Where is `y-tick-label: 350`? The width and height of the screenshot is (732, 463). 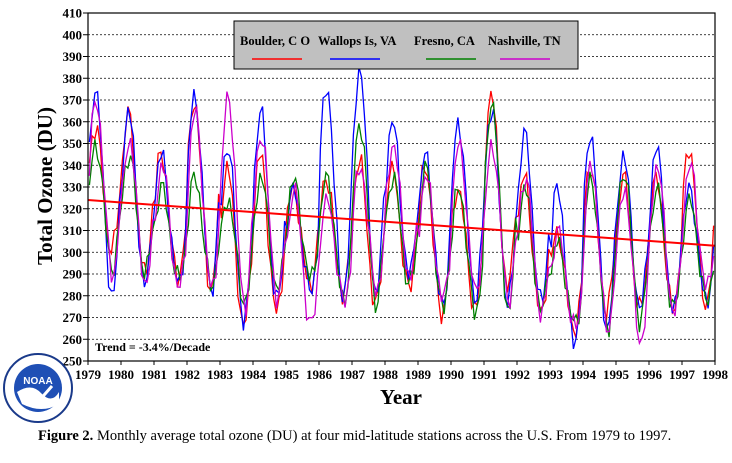
y-tick-label: 350 is located at coordinates (73, 143).